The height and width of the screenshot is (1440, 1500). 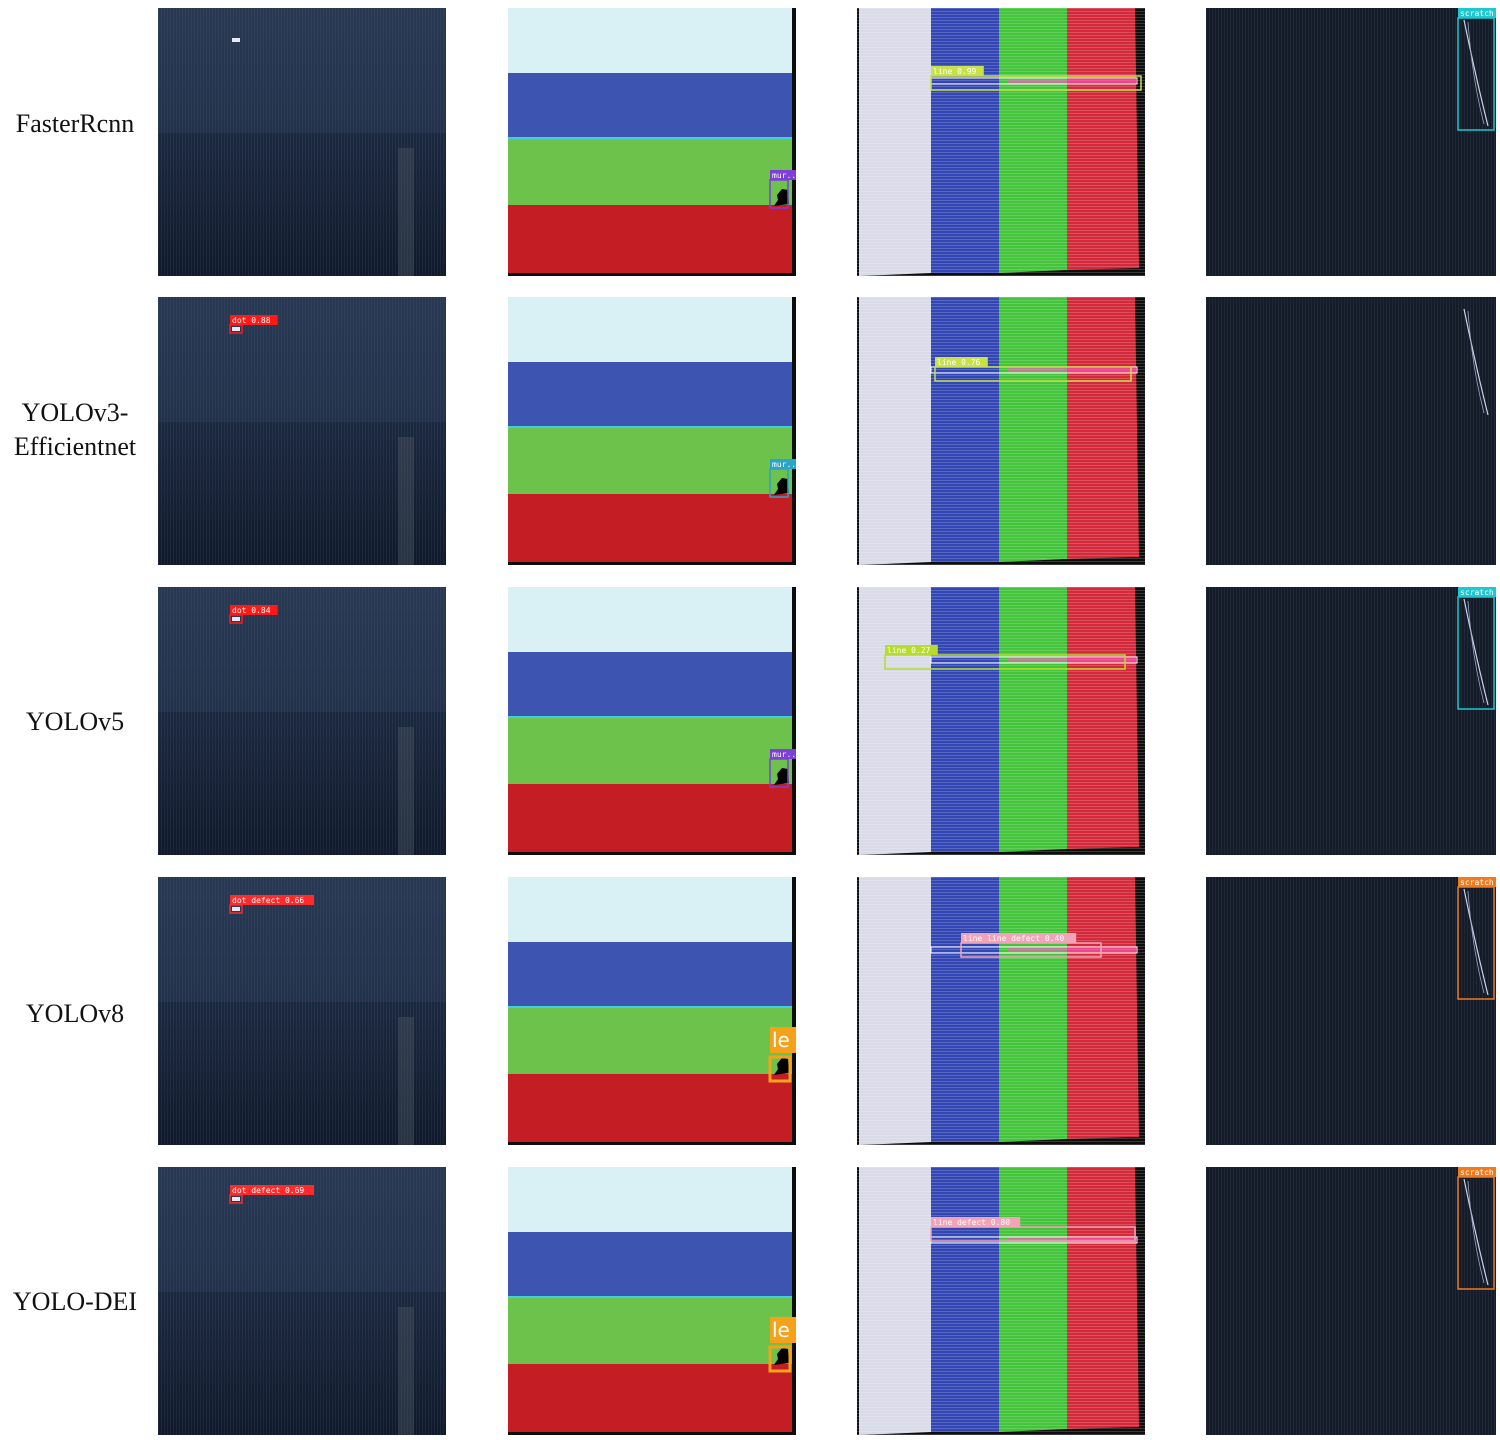 What do you see at coordinates (75, 721) in the screenshot?
I see `row-label: YOLOv5` at bounding box center [75, 721].